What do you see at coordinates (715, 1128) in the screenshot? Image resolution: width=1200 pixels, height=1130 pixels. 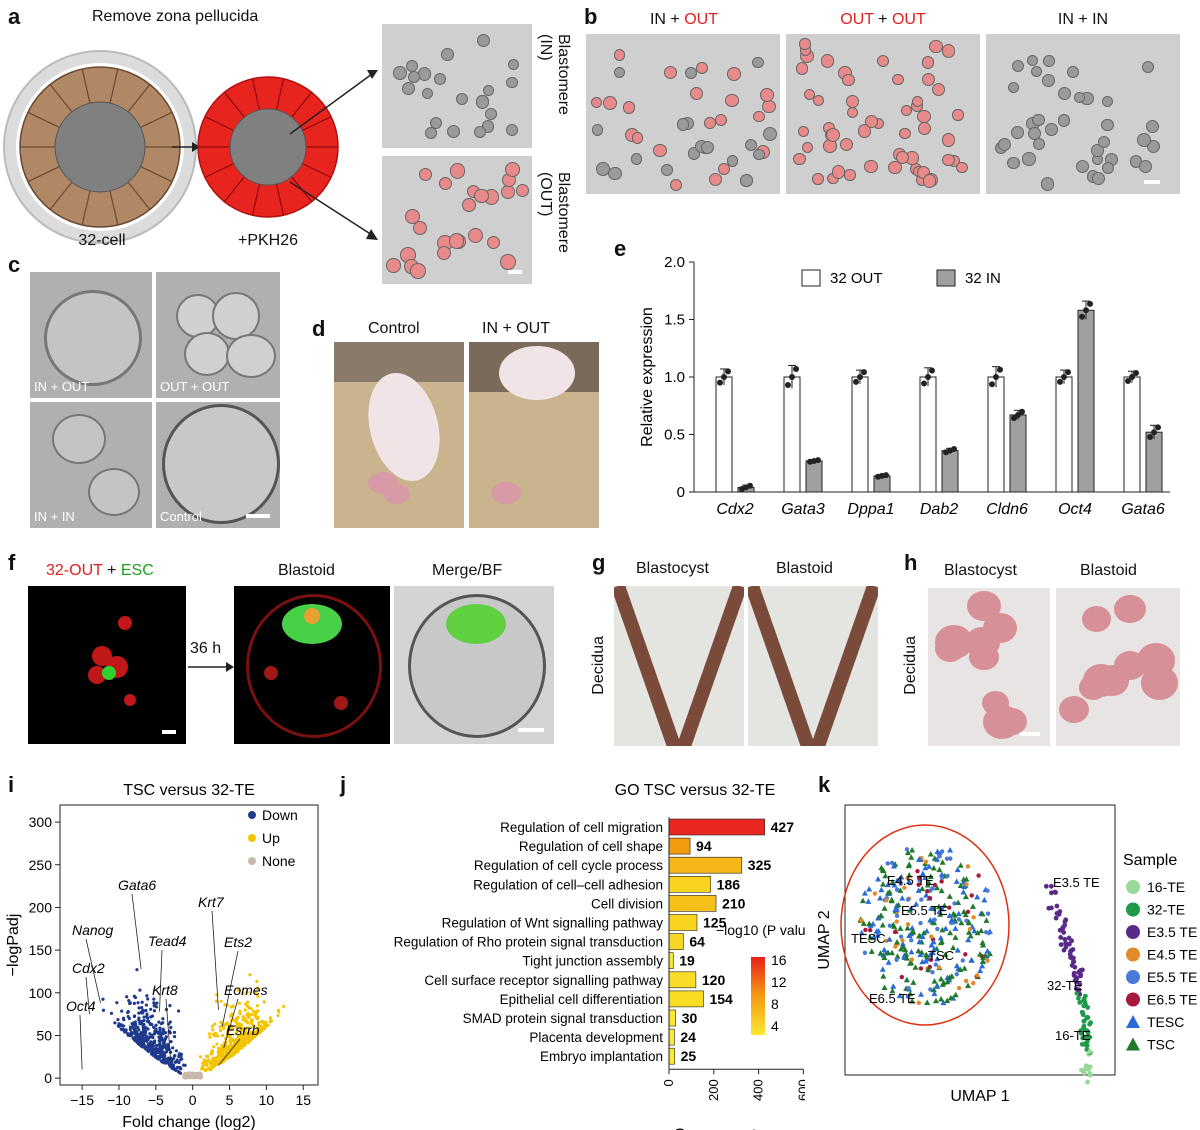 I see `x-axis-label: Gene count` at bounding box center [715, 1128].